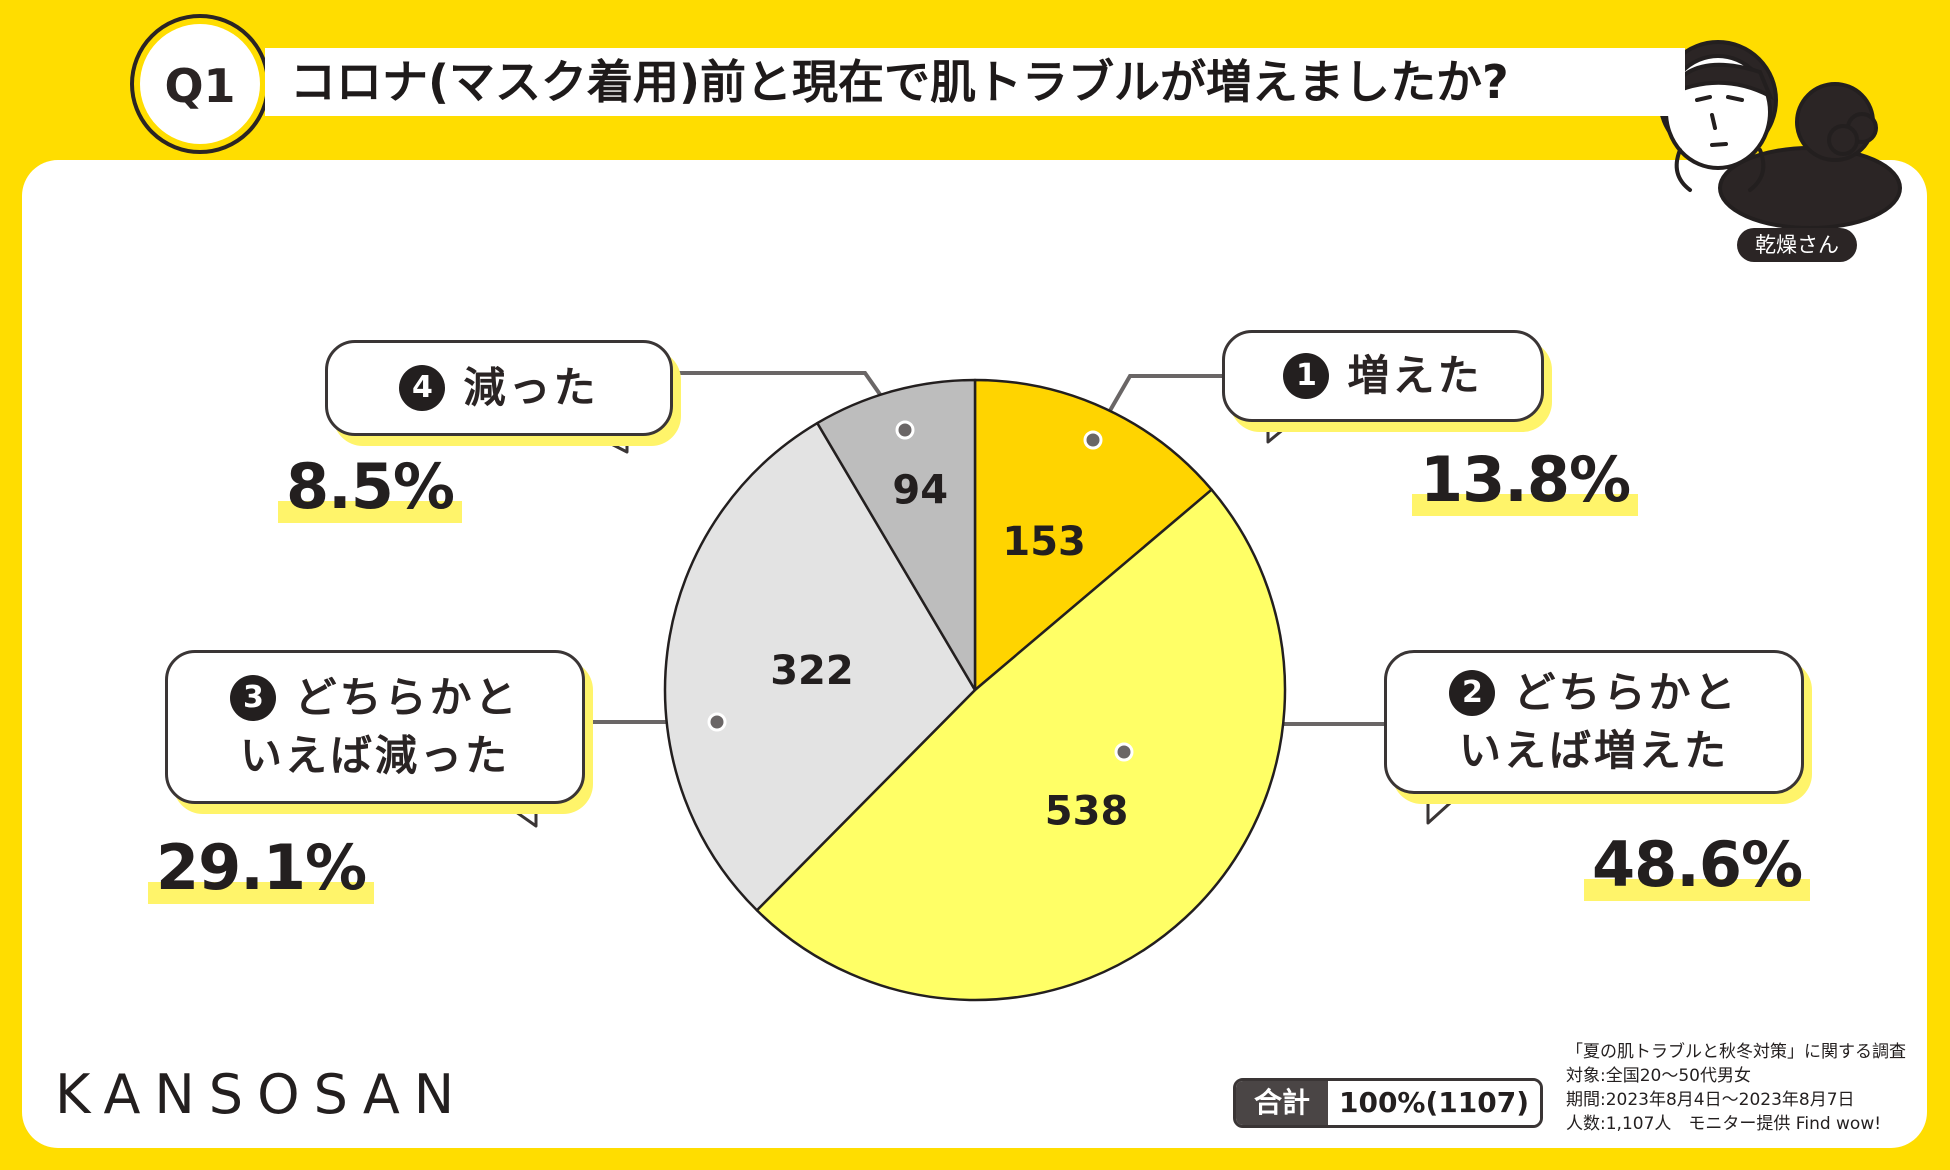 The image size is (1950, 1170). Describe the element at coordinates (1525, 479) in the screenshot. I see `percent-label-1: 13.8%` at that location.